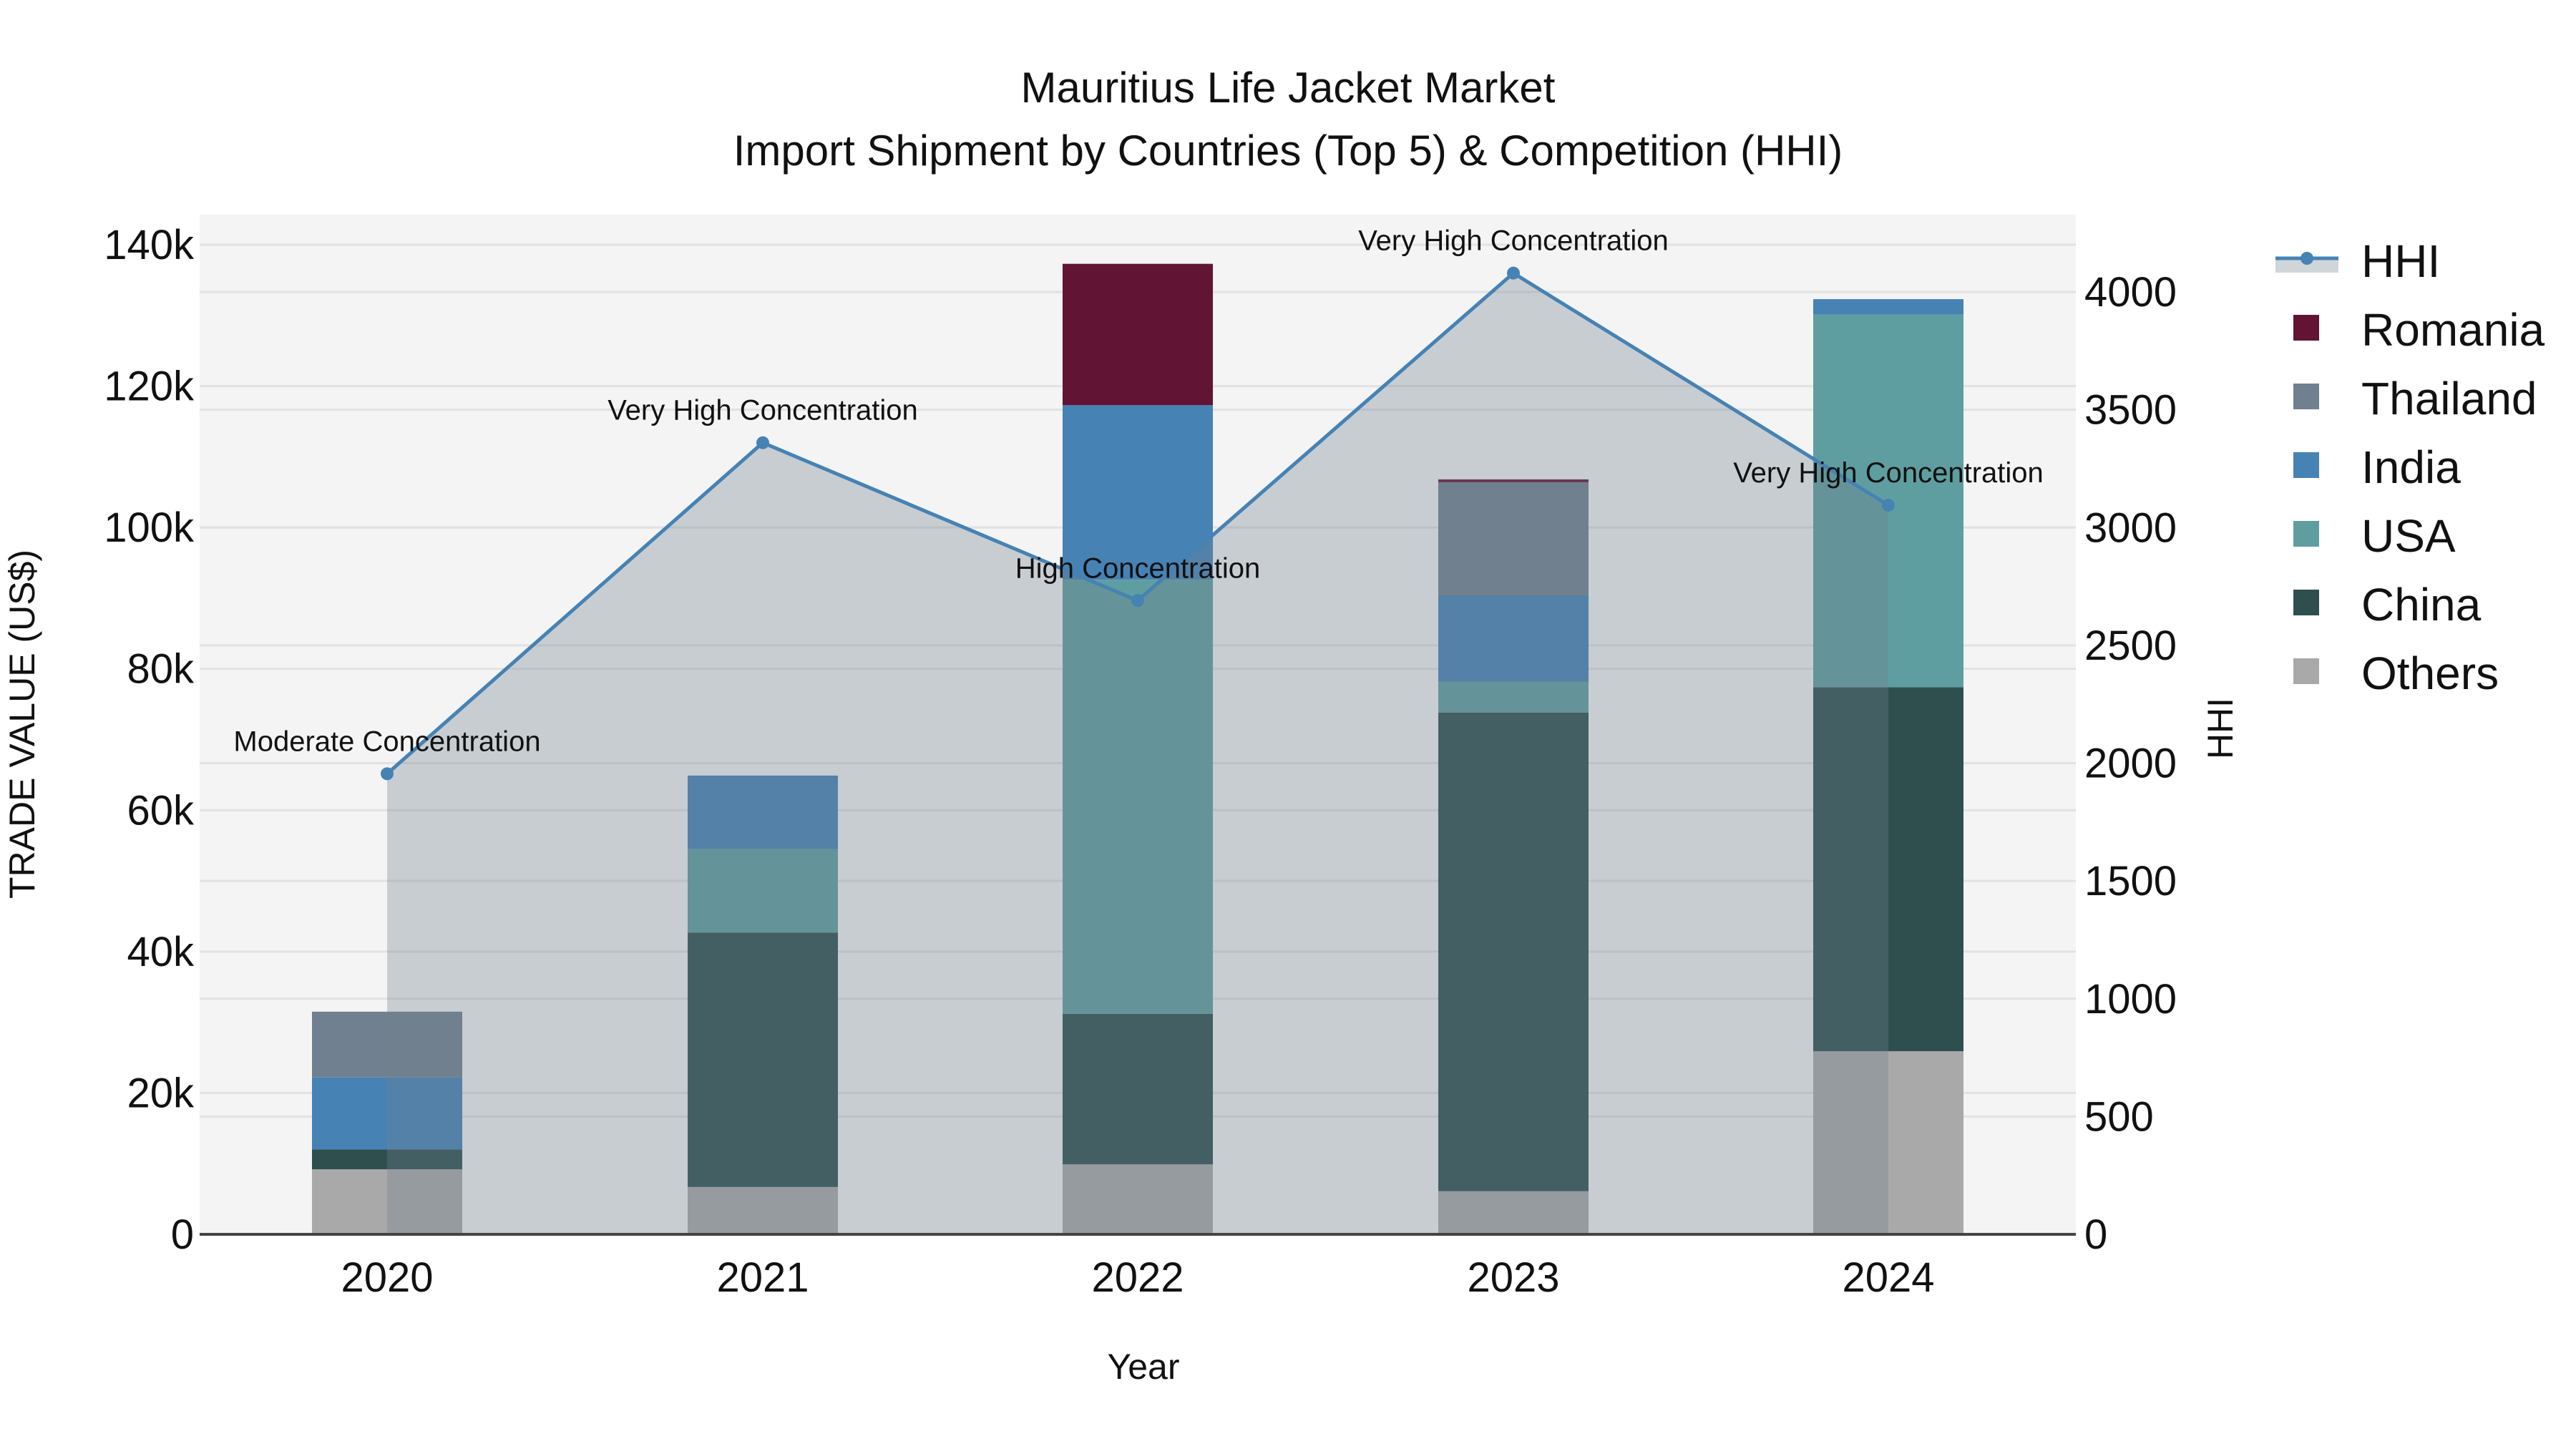 The width and height of the screenshot is (2576, 1449). Describe the element at coordinates (182, 1234) in the screenshot. I see `y-tick-label: 0` at that location.